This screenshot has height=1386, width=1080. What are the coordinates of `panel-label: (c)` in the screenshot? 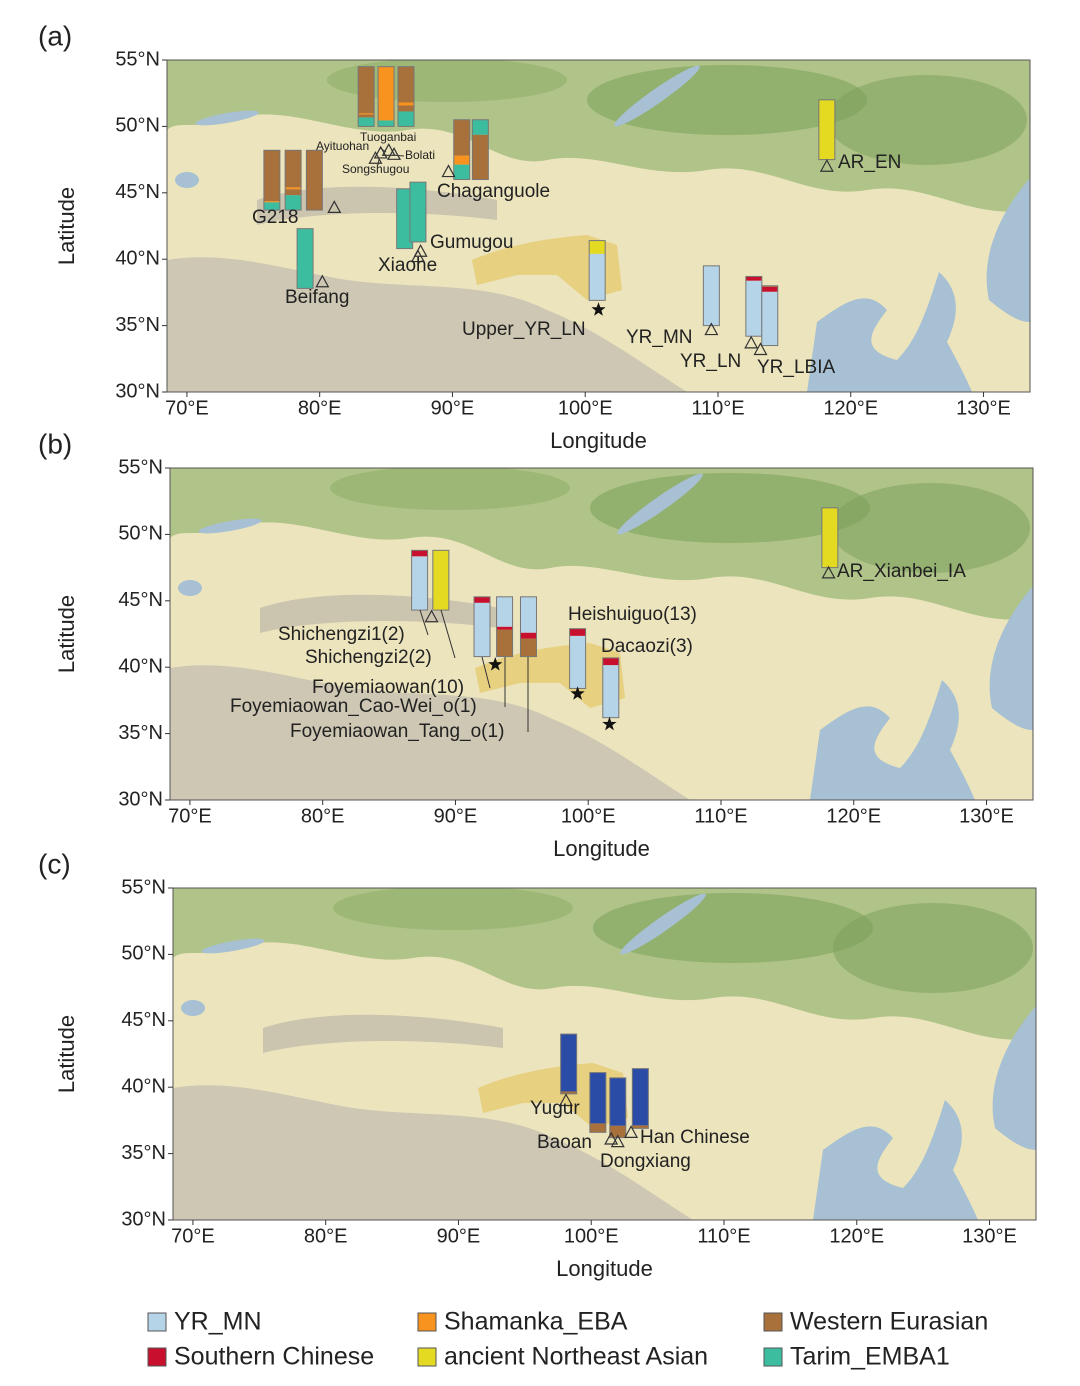 It's located at (54, 863).